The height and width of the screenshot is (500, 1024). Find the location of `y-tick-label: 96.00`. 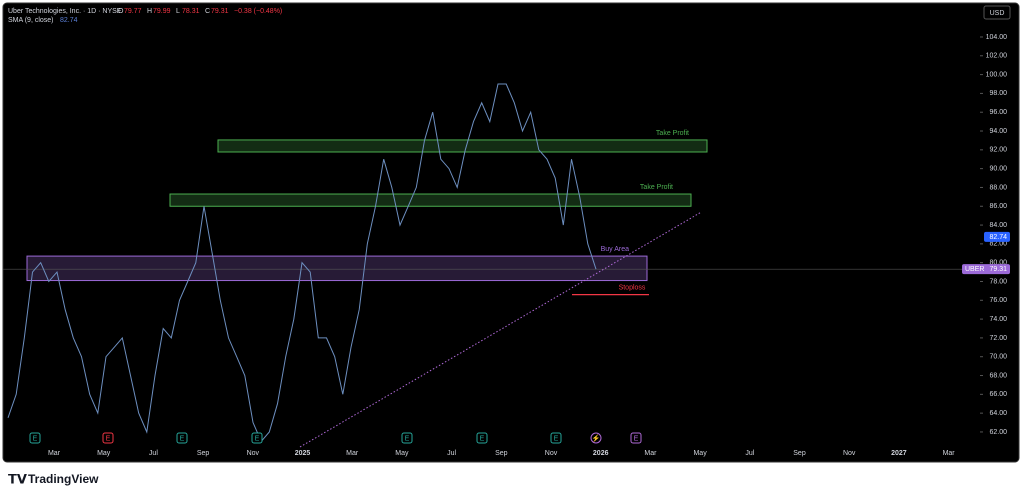

y-tick-label: 96.00 is located at coordinates (998, 112).